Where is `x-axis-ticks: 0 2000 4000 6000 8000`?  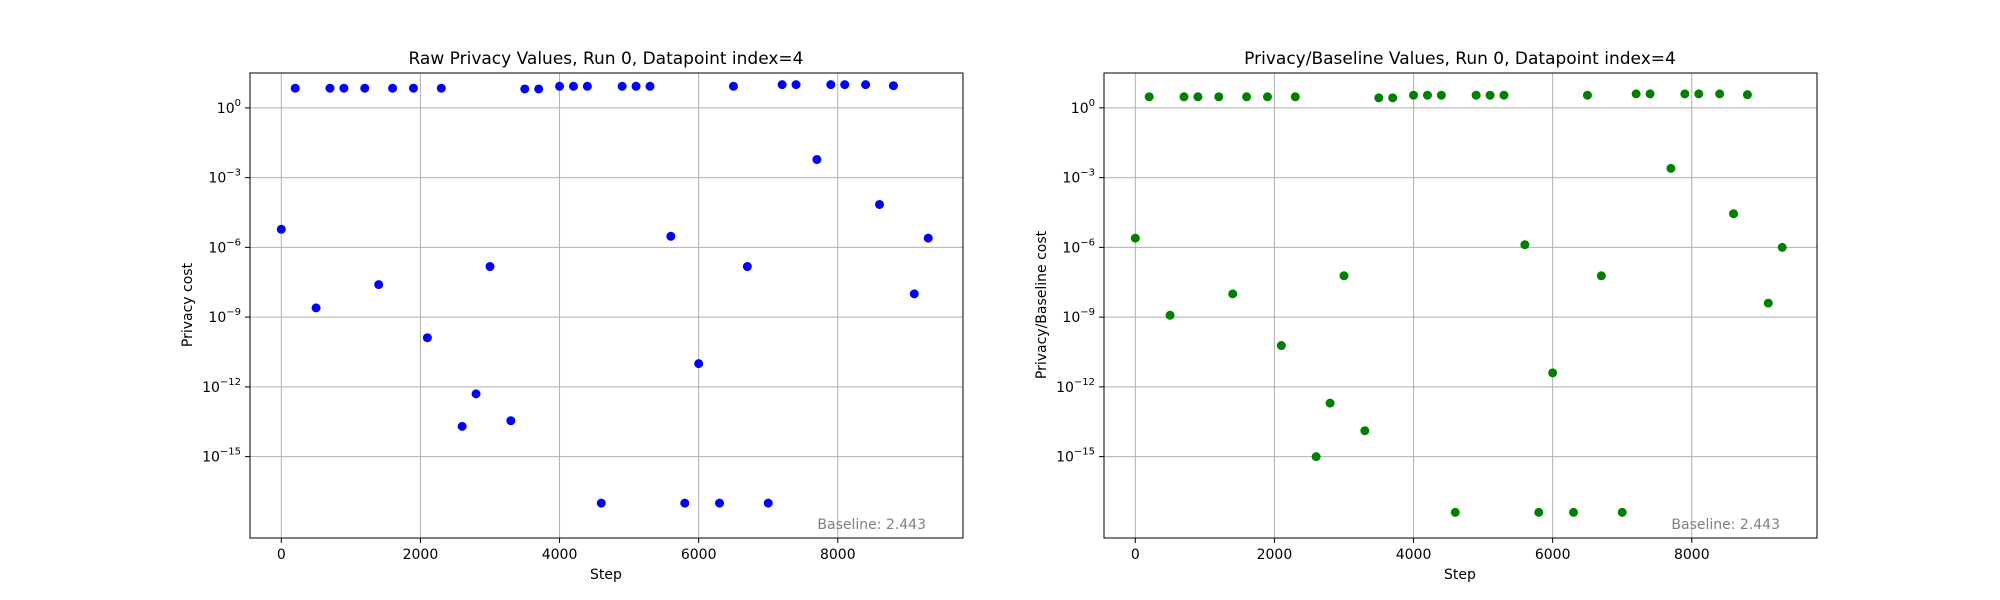
x-axis-ticks: 0 2000 4000 6000 8000 is located at coordinates (566, 550).